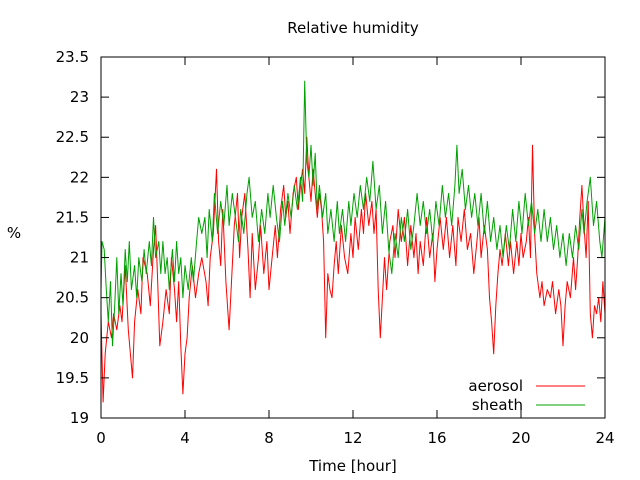 The width and height of the screenshot is (640, 480). I want to click on y-tick-label: 20, so click(79, 338).